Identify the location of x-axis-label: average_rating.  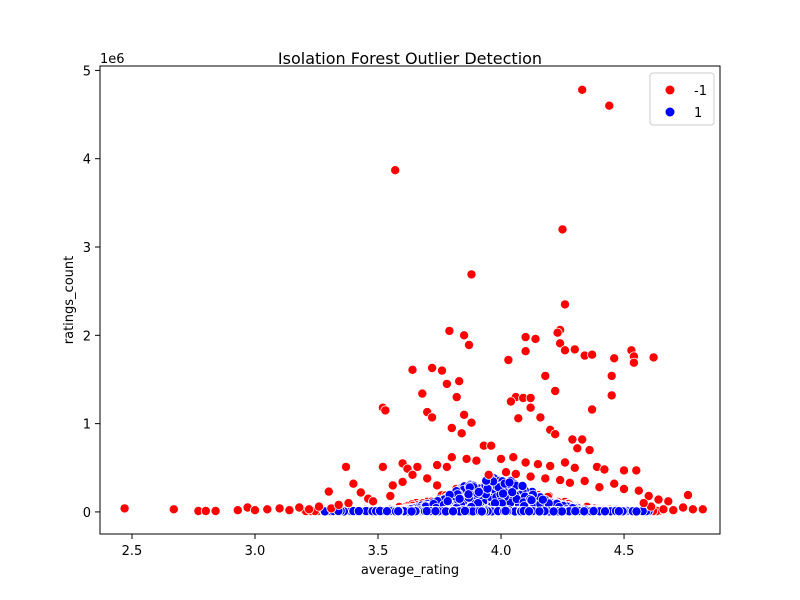
(410, 570).